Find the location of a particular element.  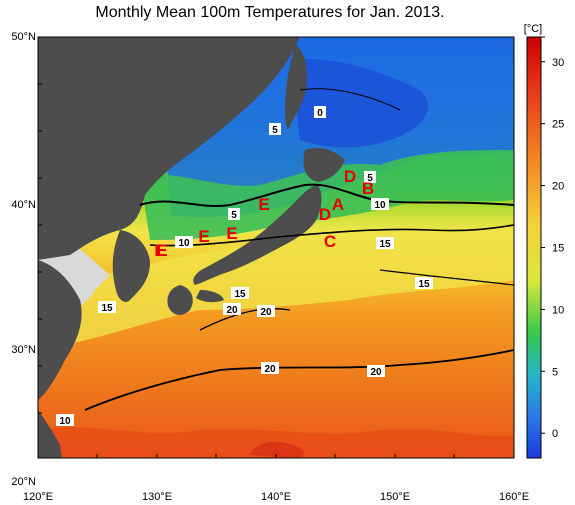

lat-label: 20°N is located at coordinates (23, 482).